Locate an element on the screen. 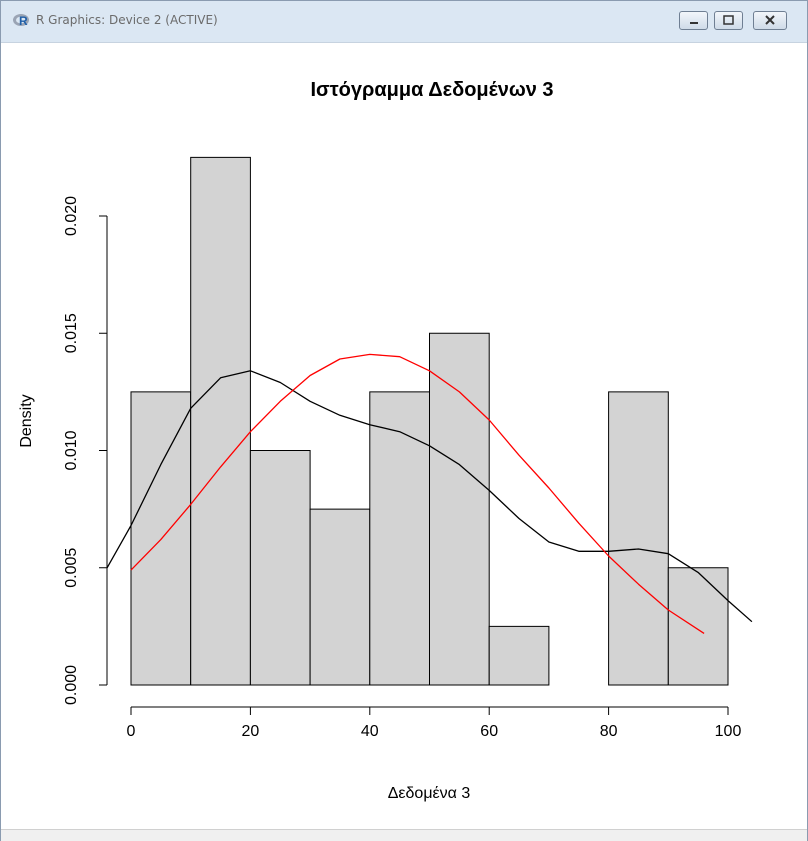 This screenshot has height=841, width=808. y-axis-label: Density is located at coordinates (26, 420).